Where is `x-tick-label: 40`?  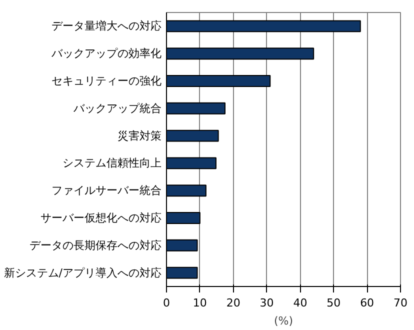 x-tick-label: 40 is located at coordinates (300, 303).